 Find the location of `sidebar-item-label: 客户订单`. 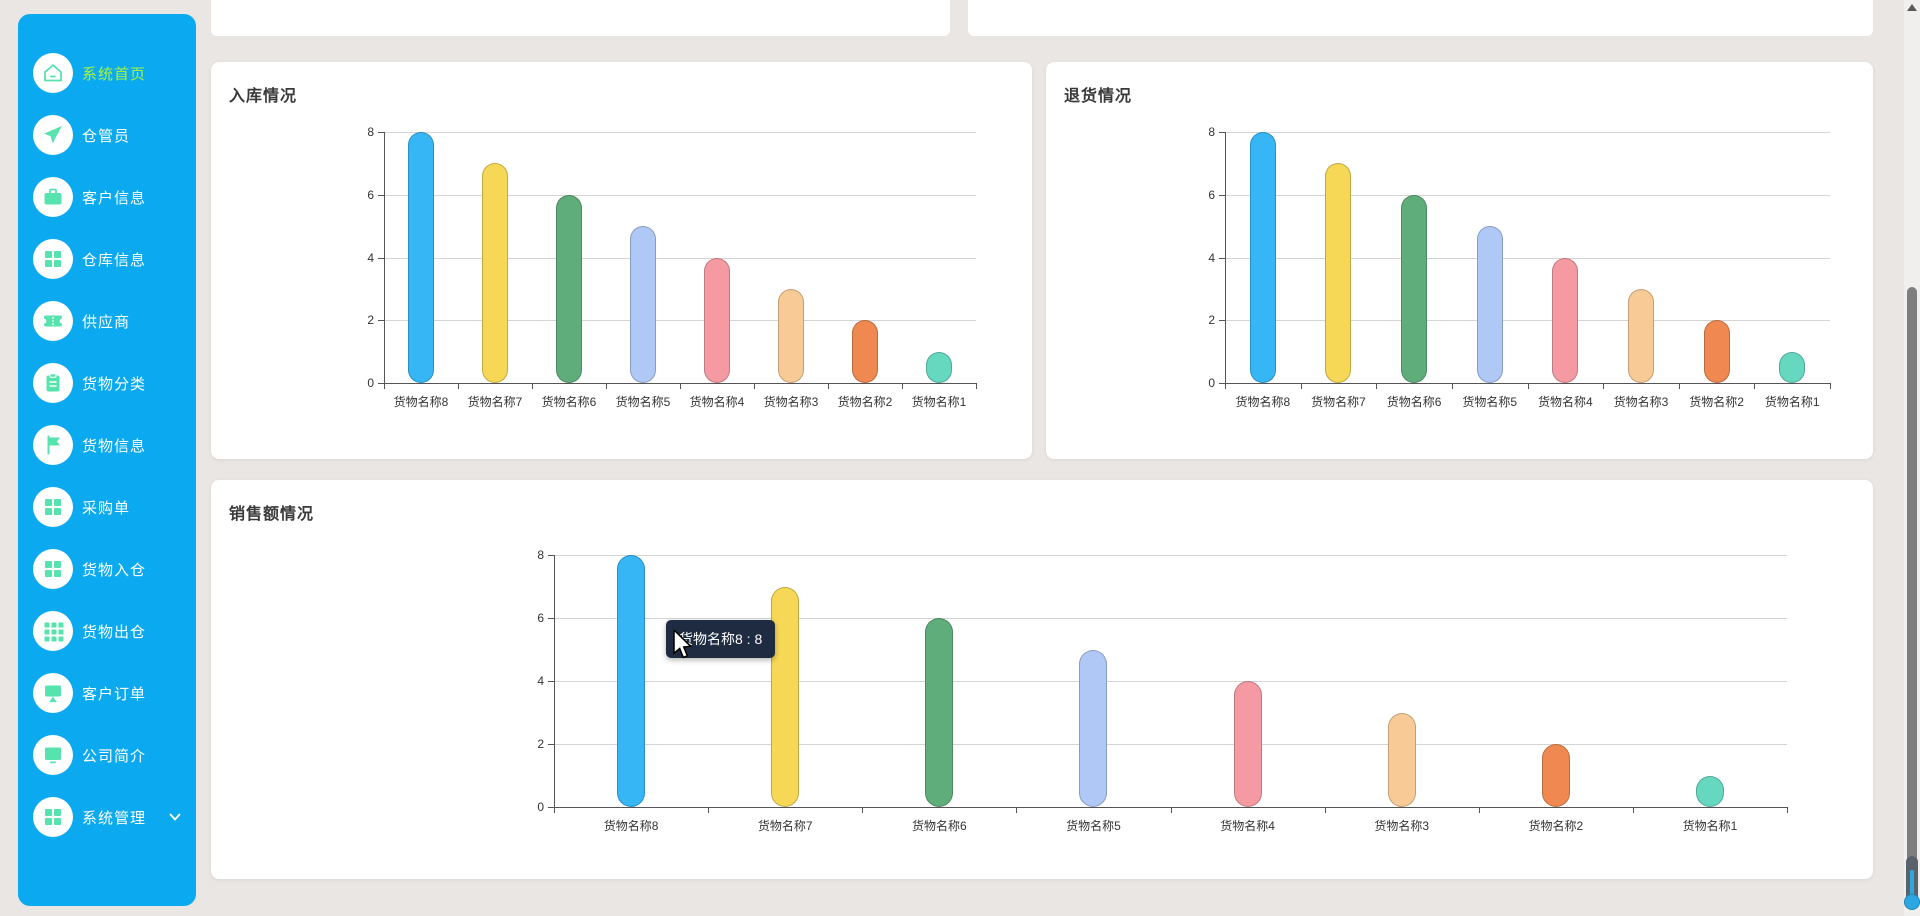

sidebar-item-label: 客户订单 is located at coordinates (114, 694).